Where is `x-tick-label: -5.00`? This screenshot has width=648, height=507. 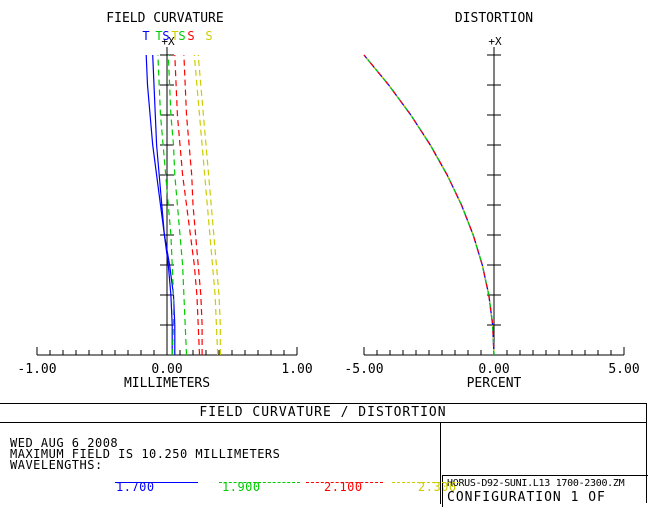 x-tick-label: -5.00 is located at coordinates (363, 369).